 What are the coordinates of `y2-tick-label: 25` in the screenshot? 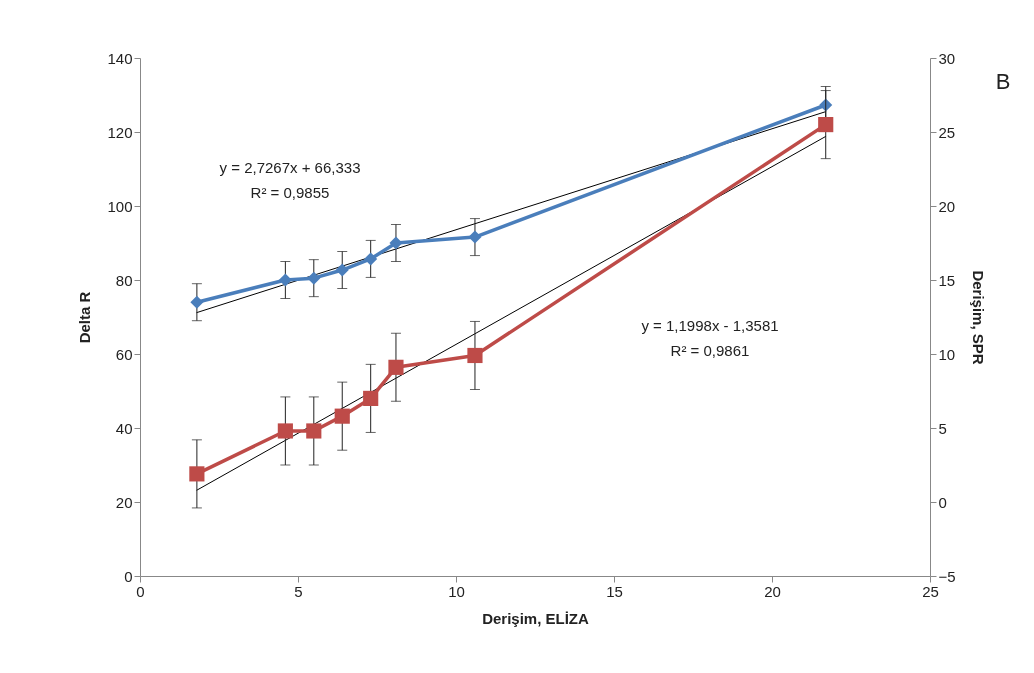 It's located at (947, 132).